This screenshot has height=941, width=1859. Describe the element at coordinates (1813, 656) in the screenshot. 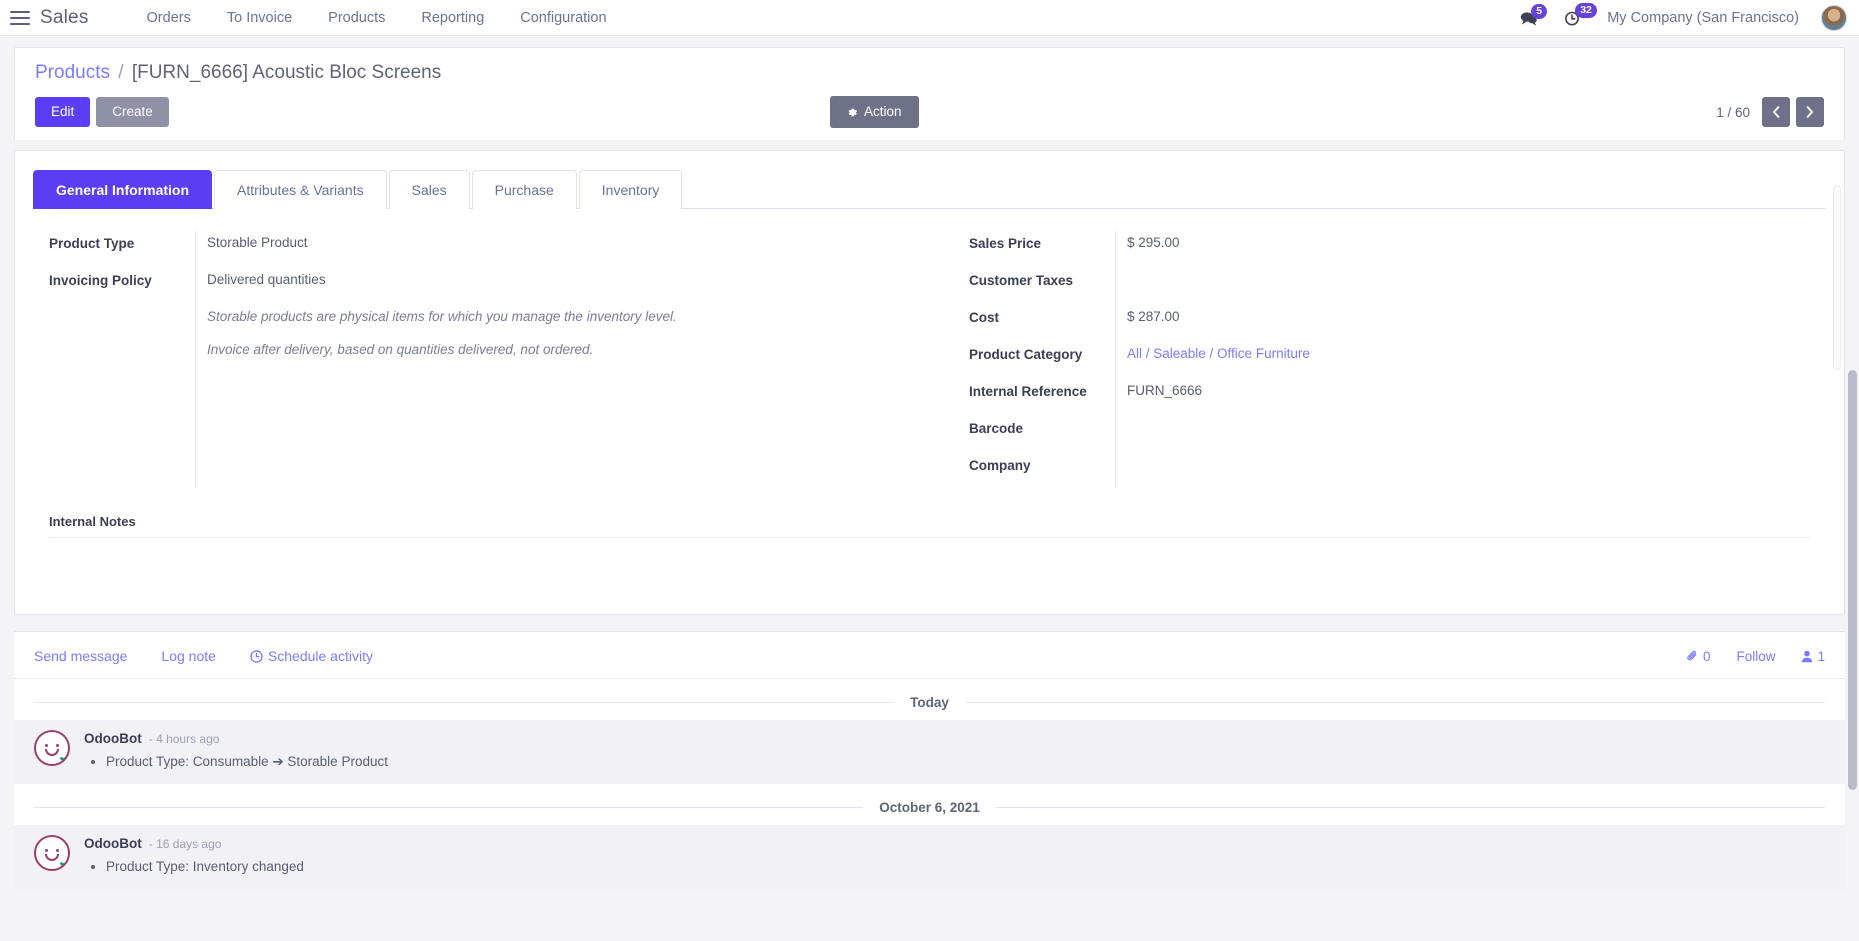

I see `followers-button: 1` at that location.